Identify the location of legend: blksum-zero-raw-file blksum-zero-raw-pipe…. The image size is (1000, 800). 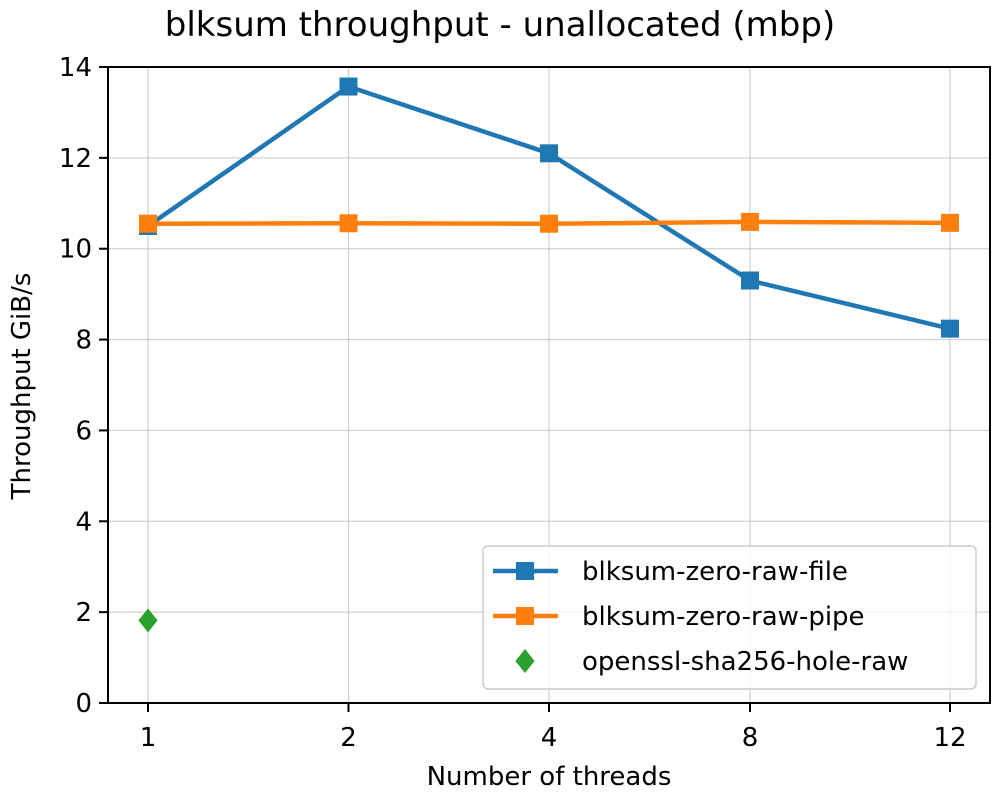
(729, 617).